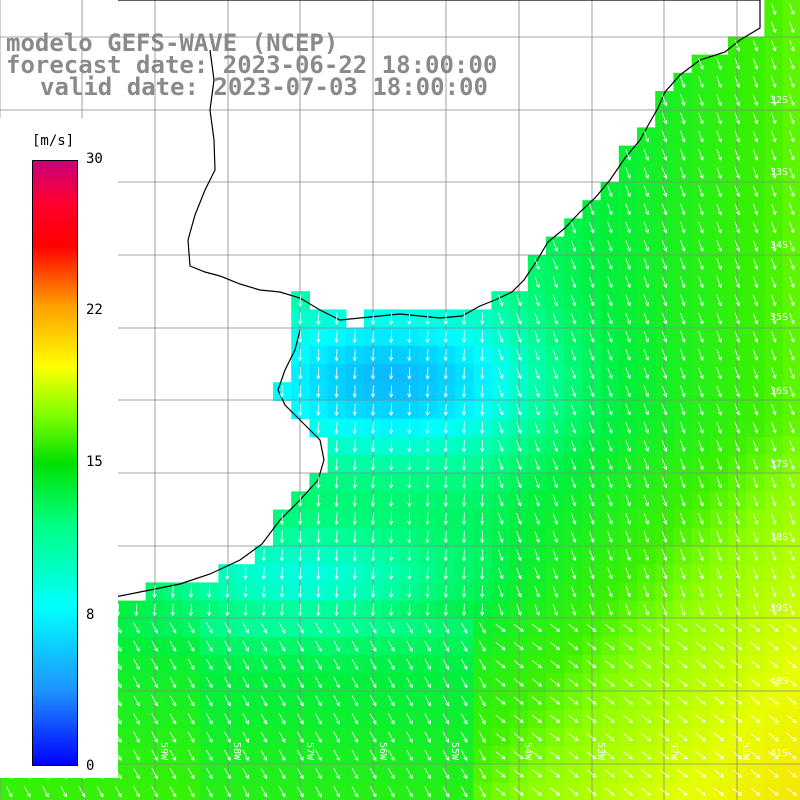  Describe the element at coordinates (53, 141) in the screenshot. I see `colorbar-unit: [m/s]` at that location.